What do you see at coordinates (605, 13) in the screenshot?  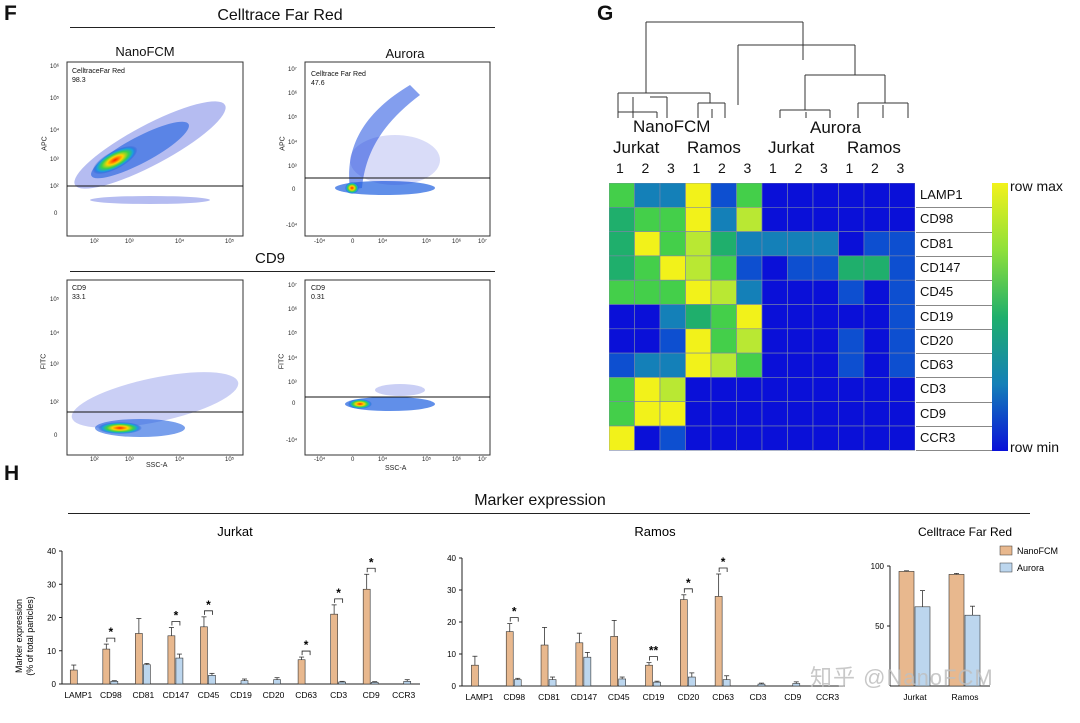 I see `panel-letter-g: G` at bounding box center [605, 13].